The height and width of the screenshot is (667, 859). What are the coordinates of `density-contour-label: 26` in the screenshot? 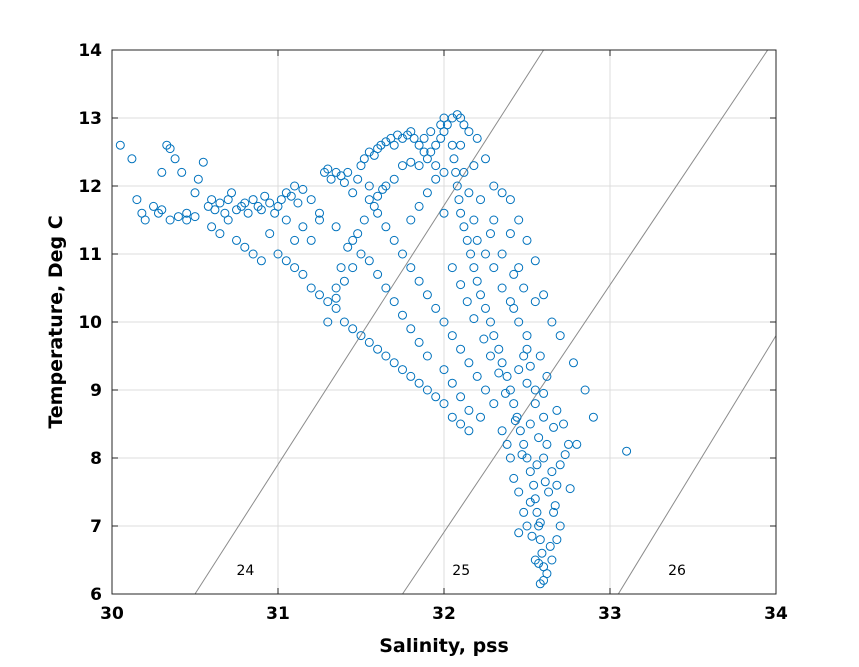 It's located at (677, 571).